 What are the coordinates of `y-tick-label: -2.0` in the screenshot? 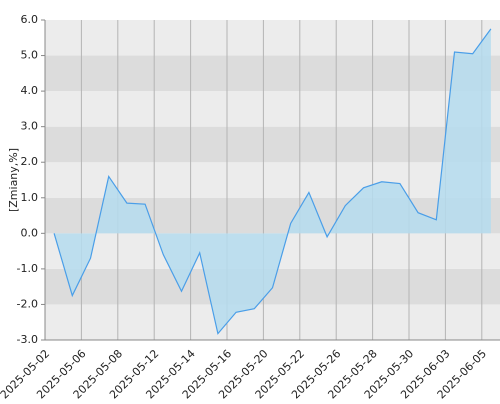 It's located at (27, 303).